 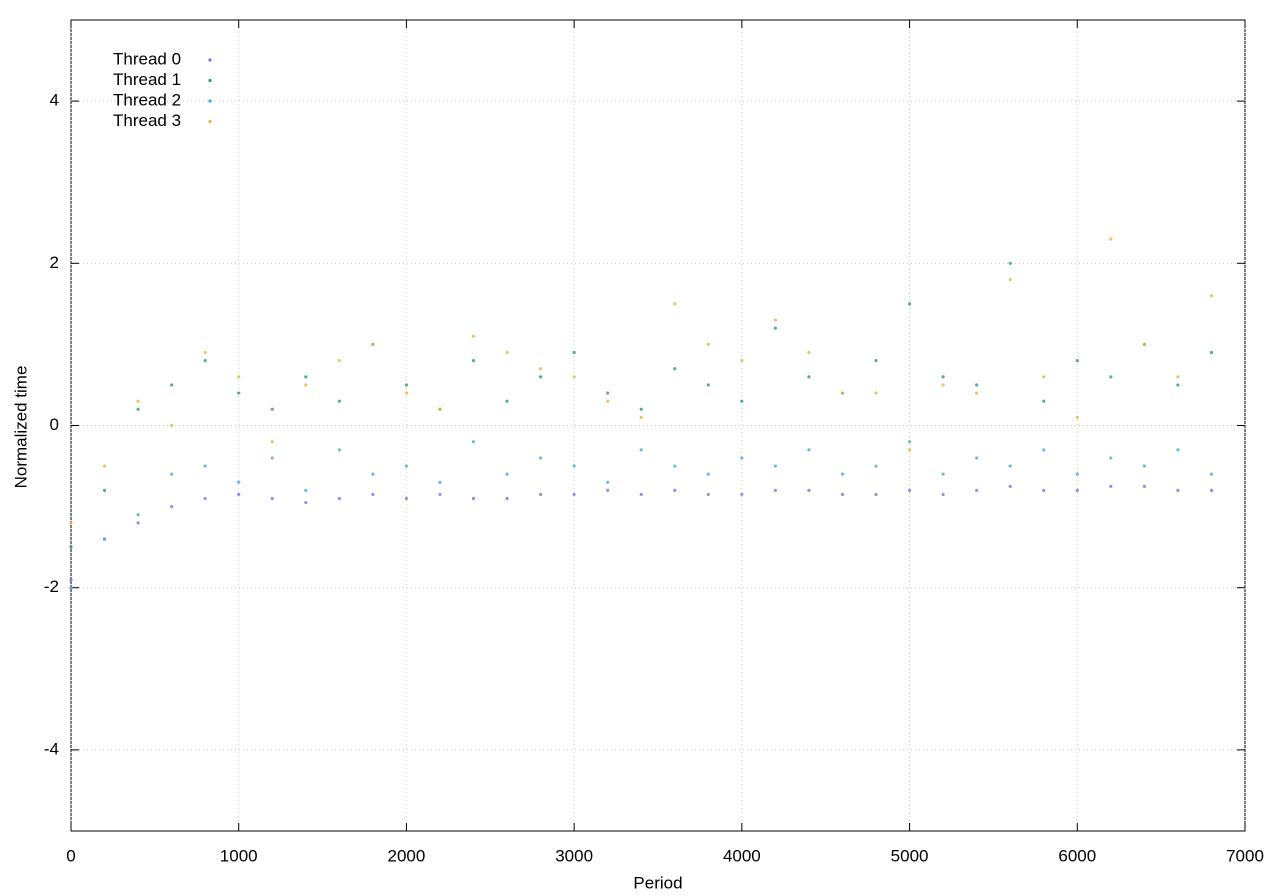 What do you see at coordinates (70, 855) in the screenshot?
I see `x-tick-label: 0` at bounding box center [70, 855].